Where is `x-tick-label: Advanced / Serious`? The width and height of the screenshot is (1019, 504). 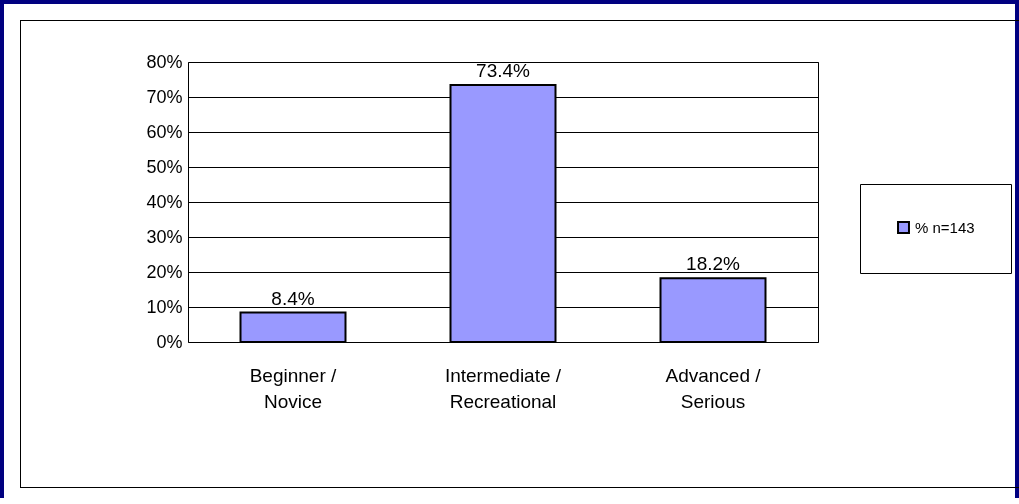 x-tick-label: Advanced / Serious is located at coordinates (713, 388).